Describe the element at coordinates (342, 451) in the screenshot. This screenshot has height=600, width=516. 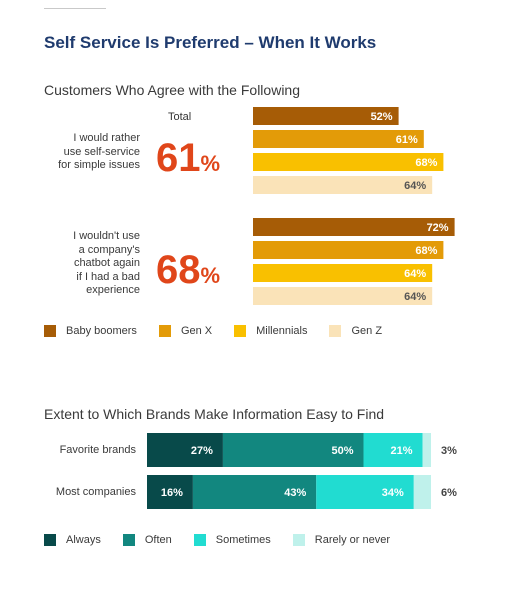
I see `segment-value-label: 50%` at that location.